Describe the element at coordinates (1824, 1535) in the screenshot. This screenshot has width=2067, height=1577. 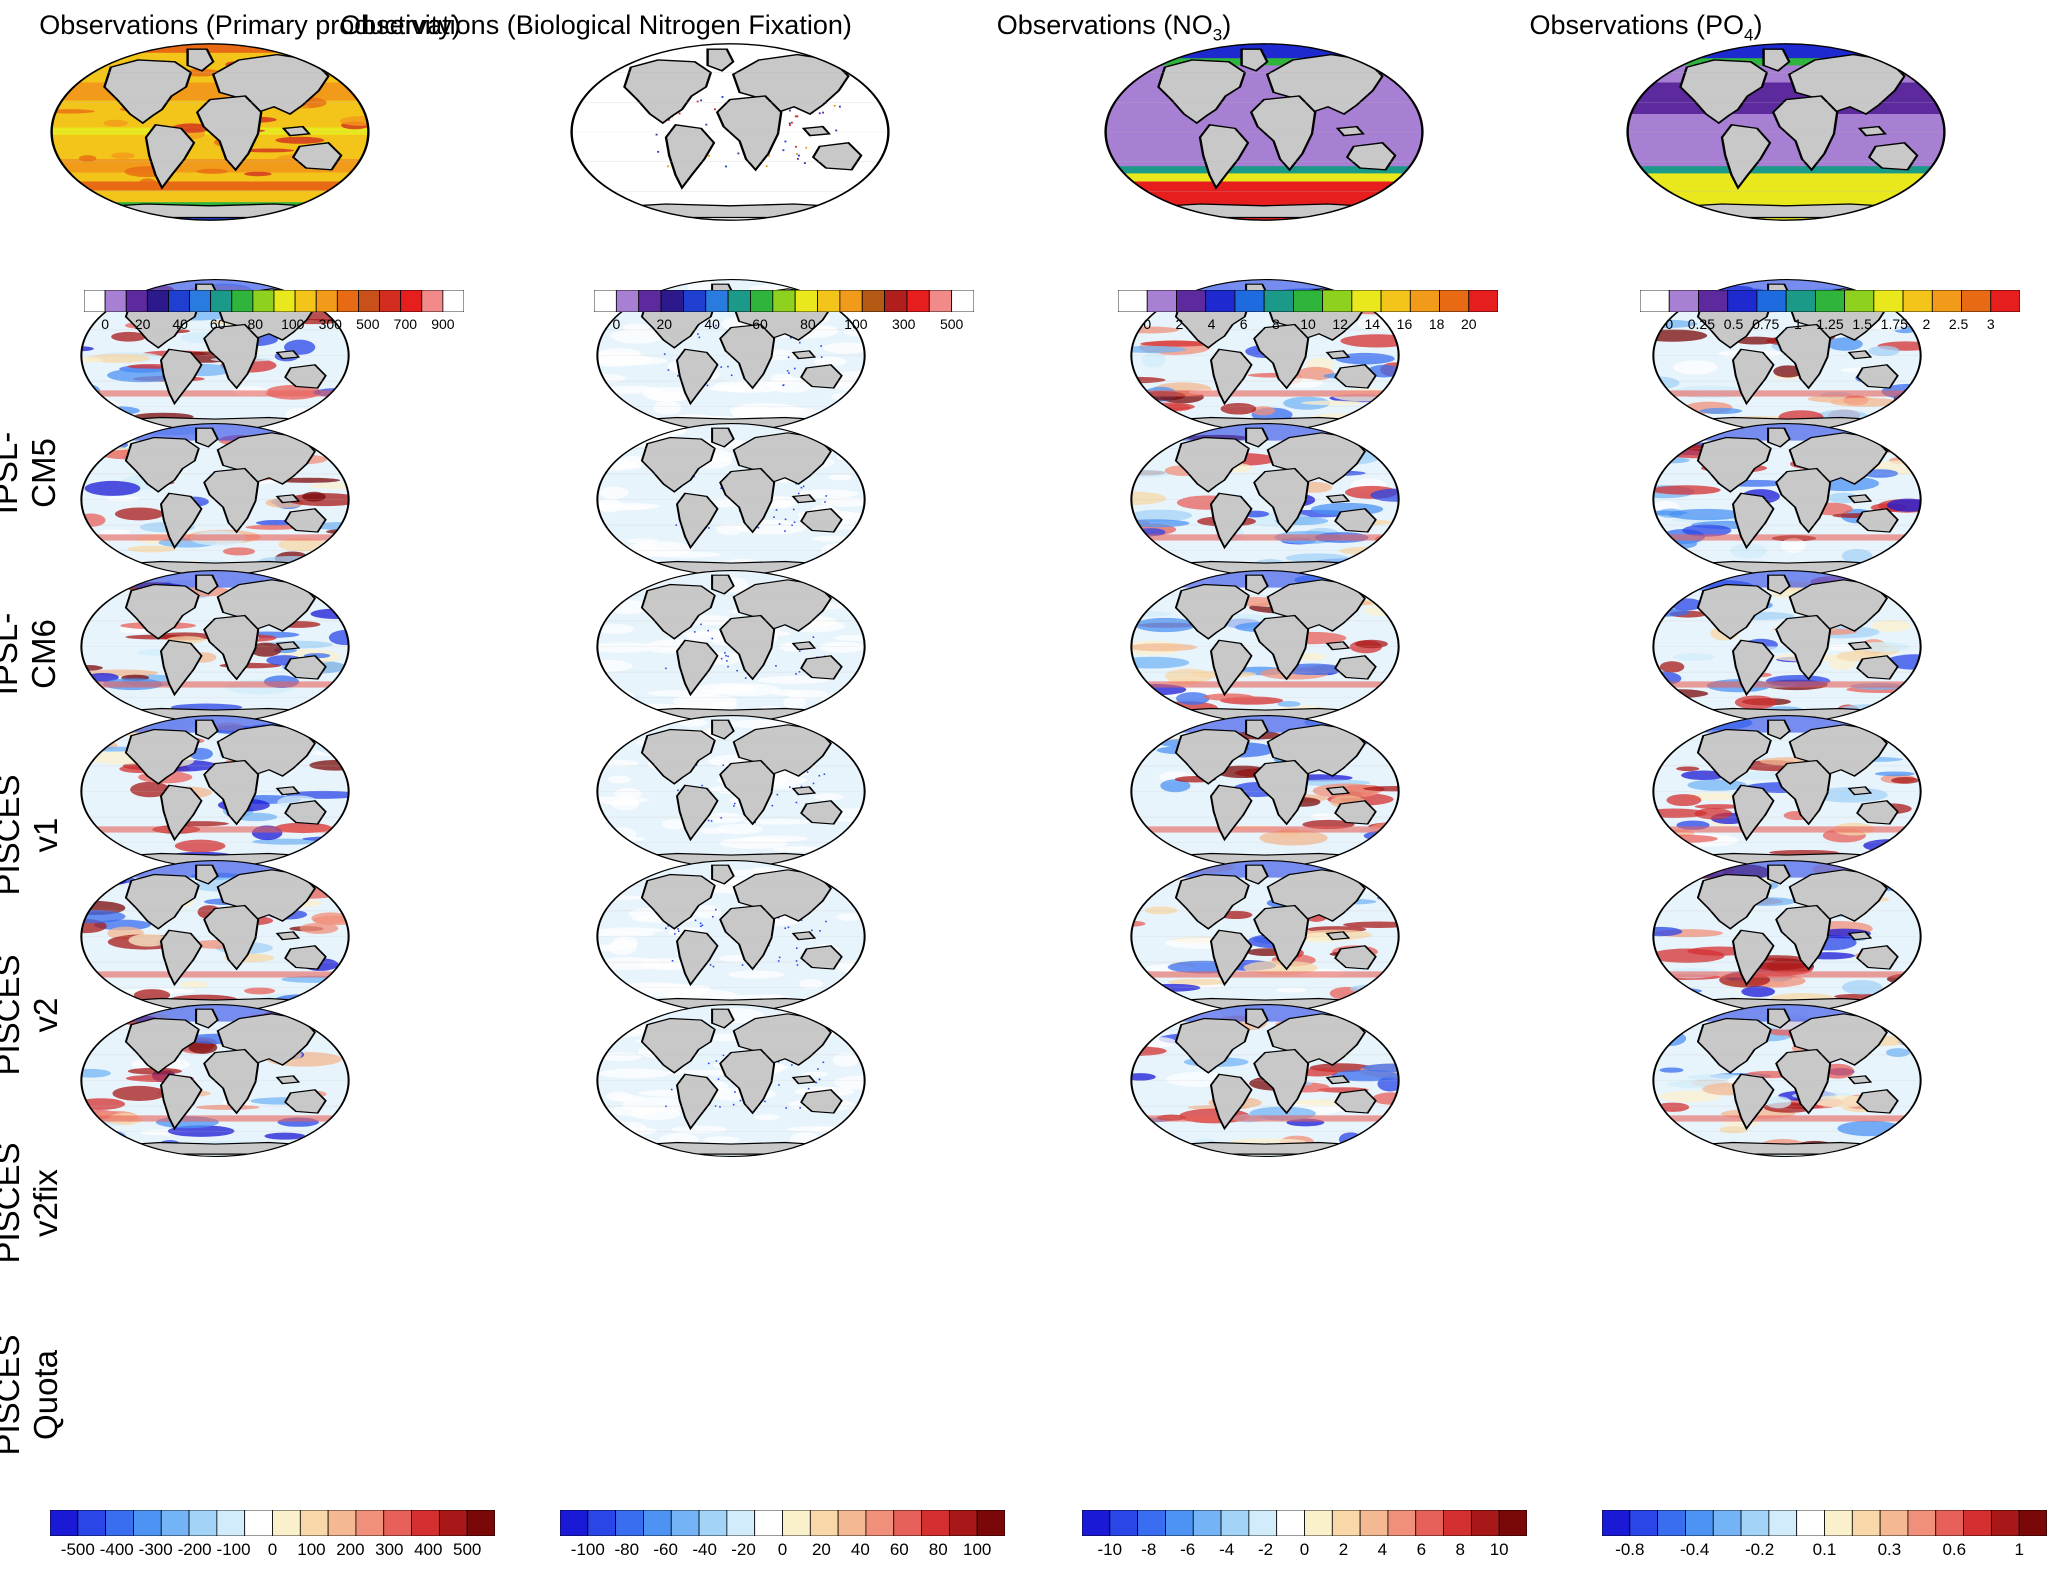
I see `colorbar-diff-po4: -0.8 -0.4 -0.2 0.1 0.3 0.6 1` at that location.